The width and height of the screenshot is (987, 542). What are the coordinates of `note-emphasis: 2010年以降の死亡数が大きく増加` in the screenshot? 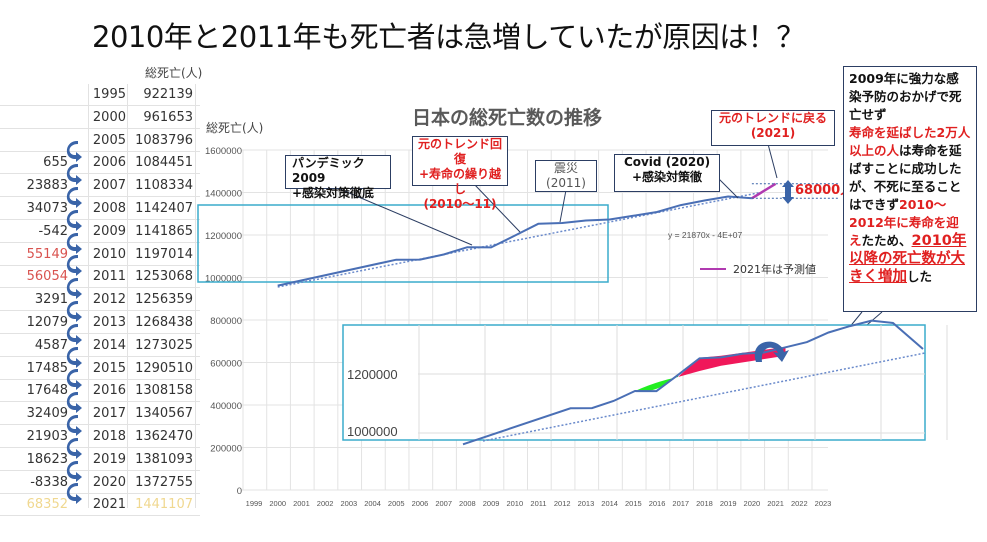 It's located at (908, 259).